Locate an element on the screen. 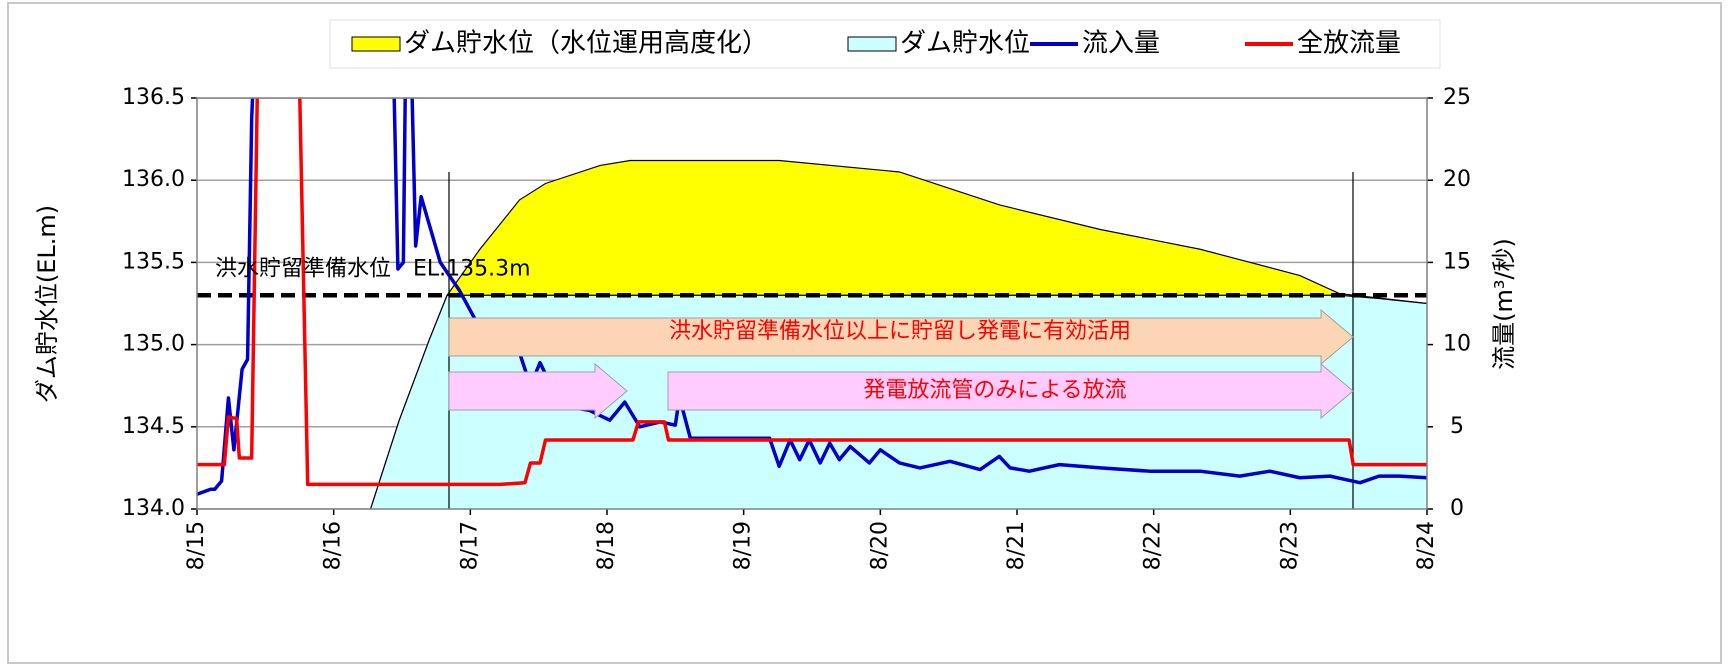 The height and width of the screenshot is (670, 1729). x-tick-label: 8/23 is located at coordinates (1289, 545).